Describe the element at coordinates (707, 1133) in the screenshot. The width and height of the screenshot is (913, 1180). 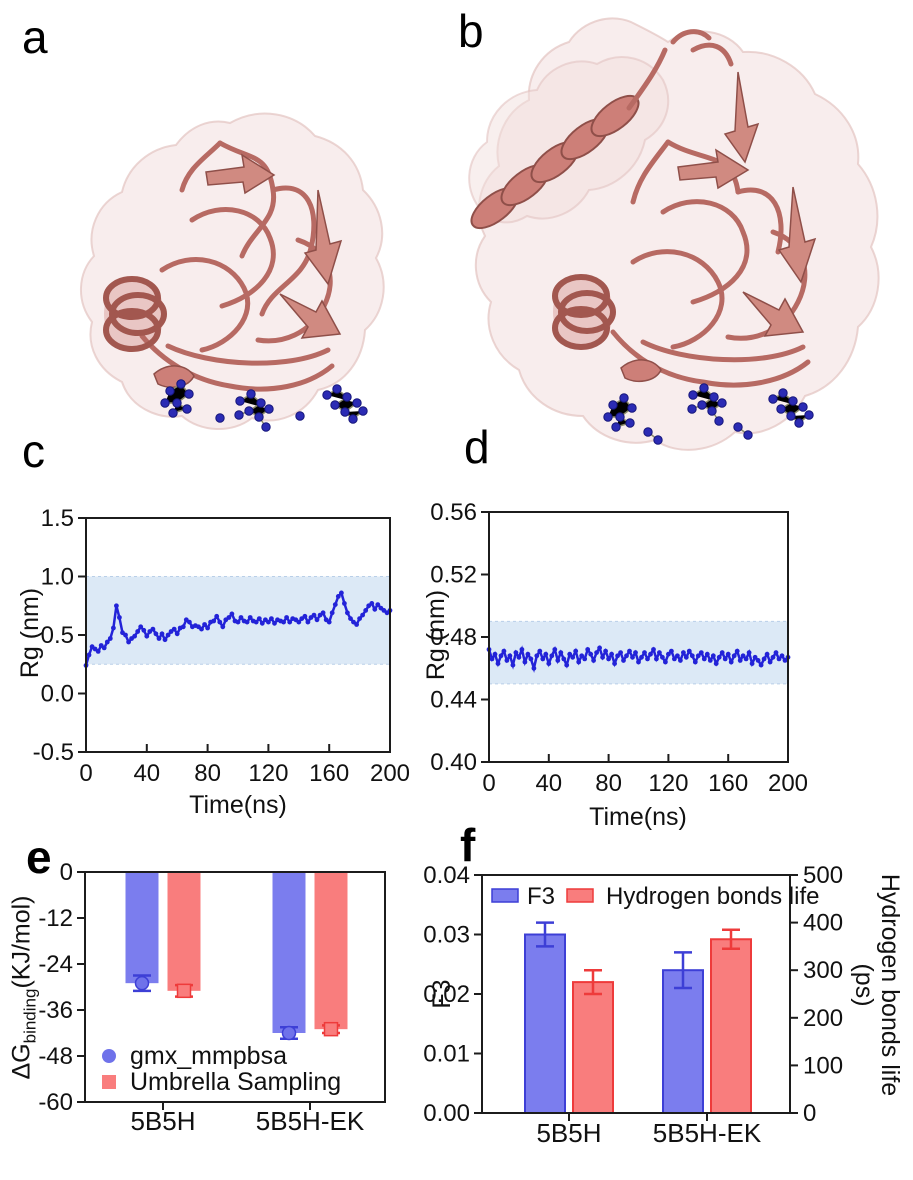
I see `f-category-5b5h-ek: 5B5H-EK` at that location.